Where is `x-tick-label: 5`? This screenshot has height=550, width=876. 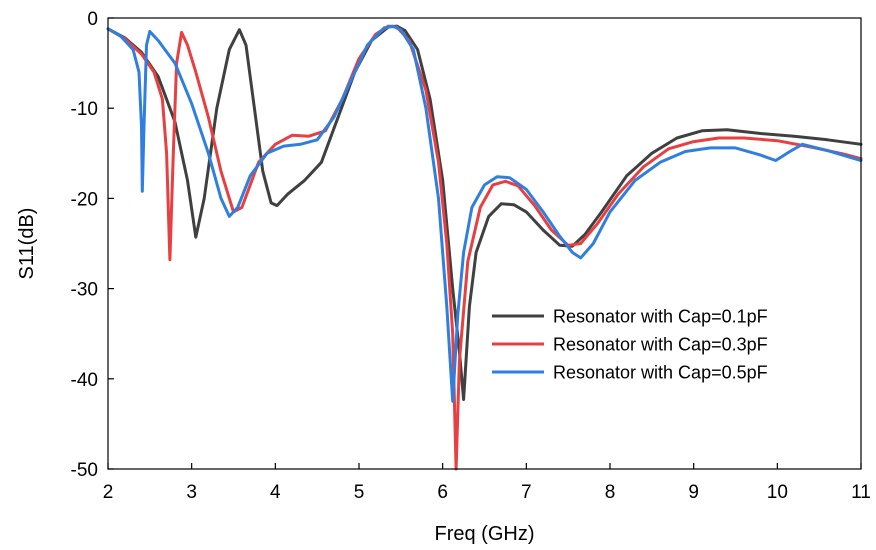 x-tick-label: 5 is located at coordinates (359, 492).